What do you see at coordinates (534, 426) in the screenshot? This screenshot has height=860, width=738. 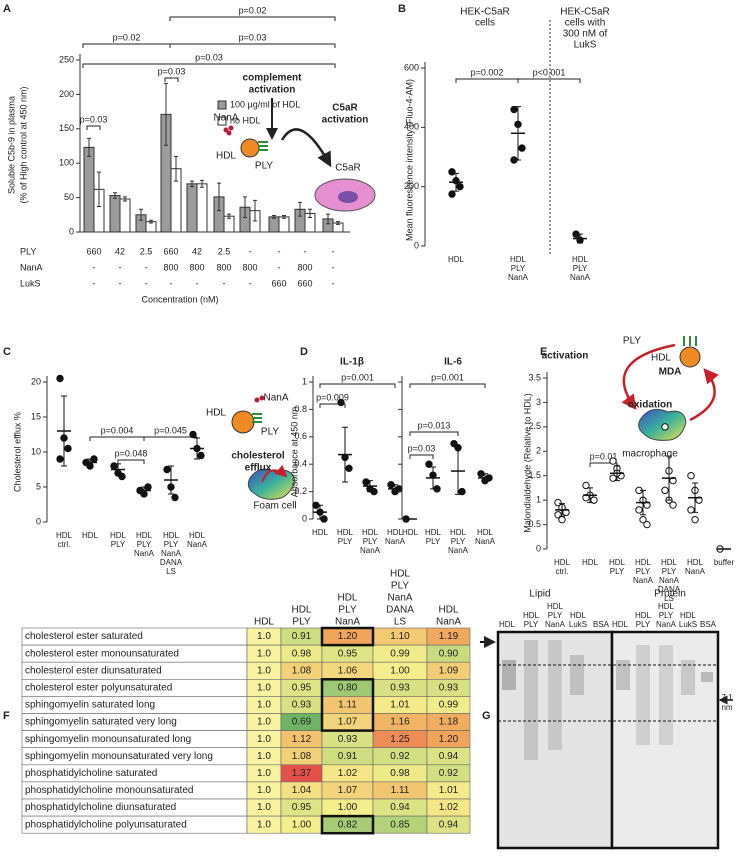 I see `y-tick-label: 2.5` at bounding box center [534, 426].